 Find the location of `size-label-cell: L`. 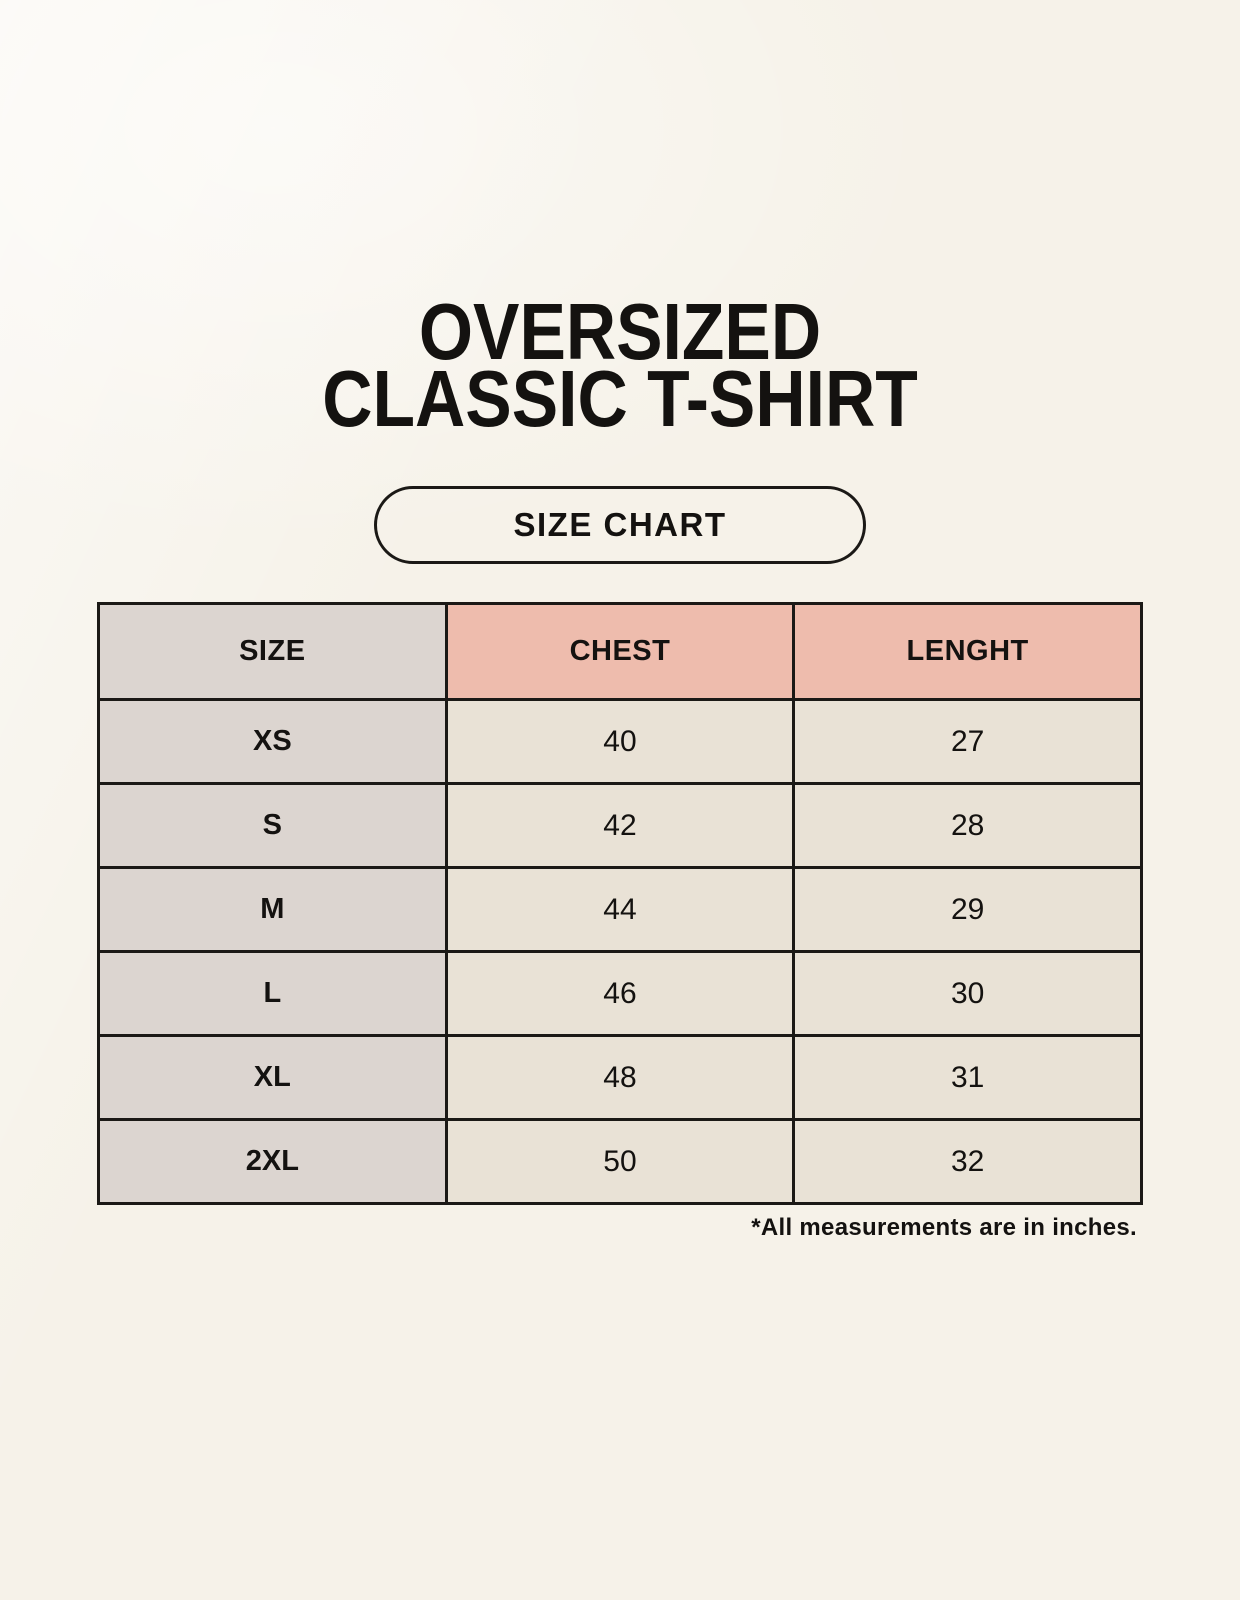

size-label-cell: L is located at coordinates (272, 994).